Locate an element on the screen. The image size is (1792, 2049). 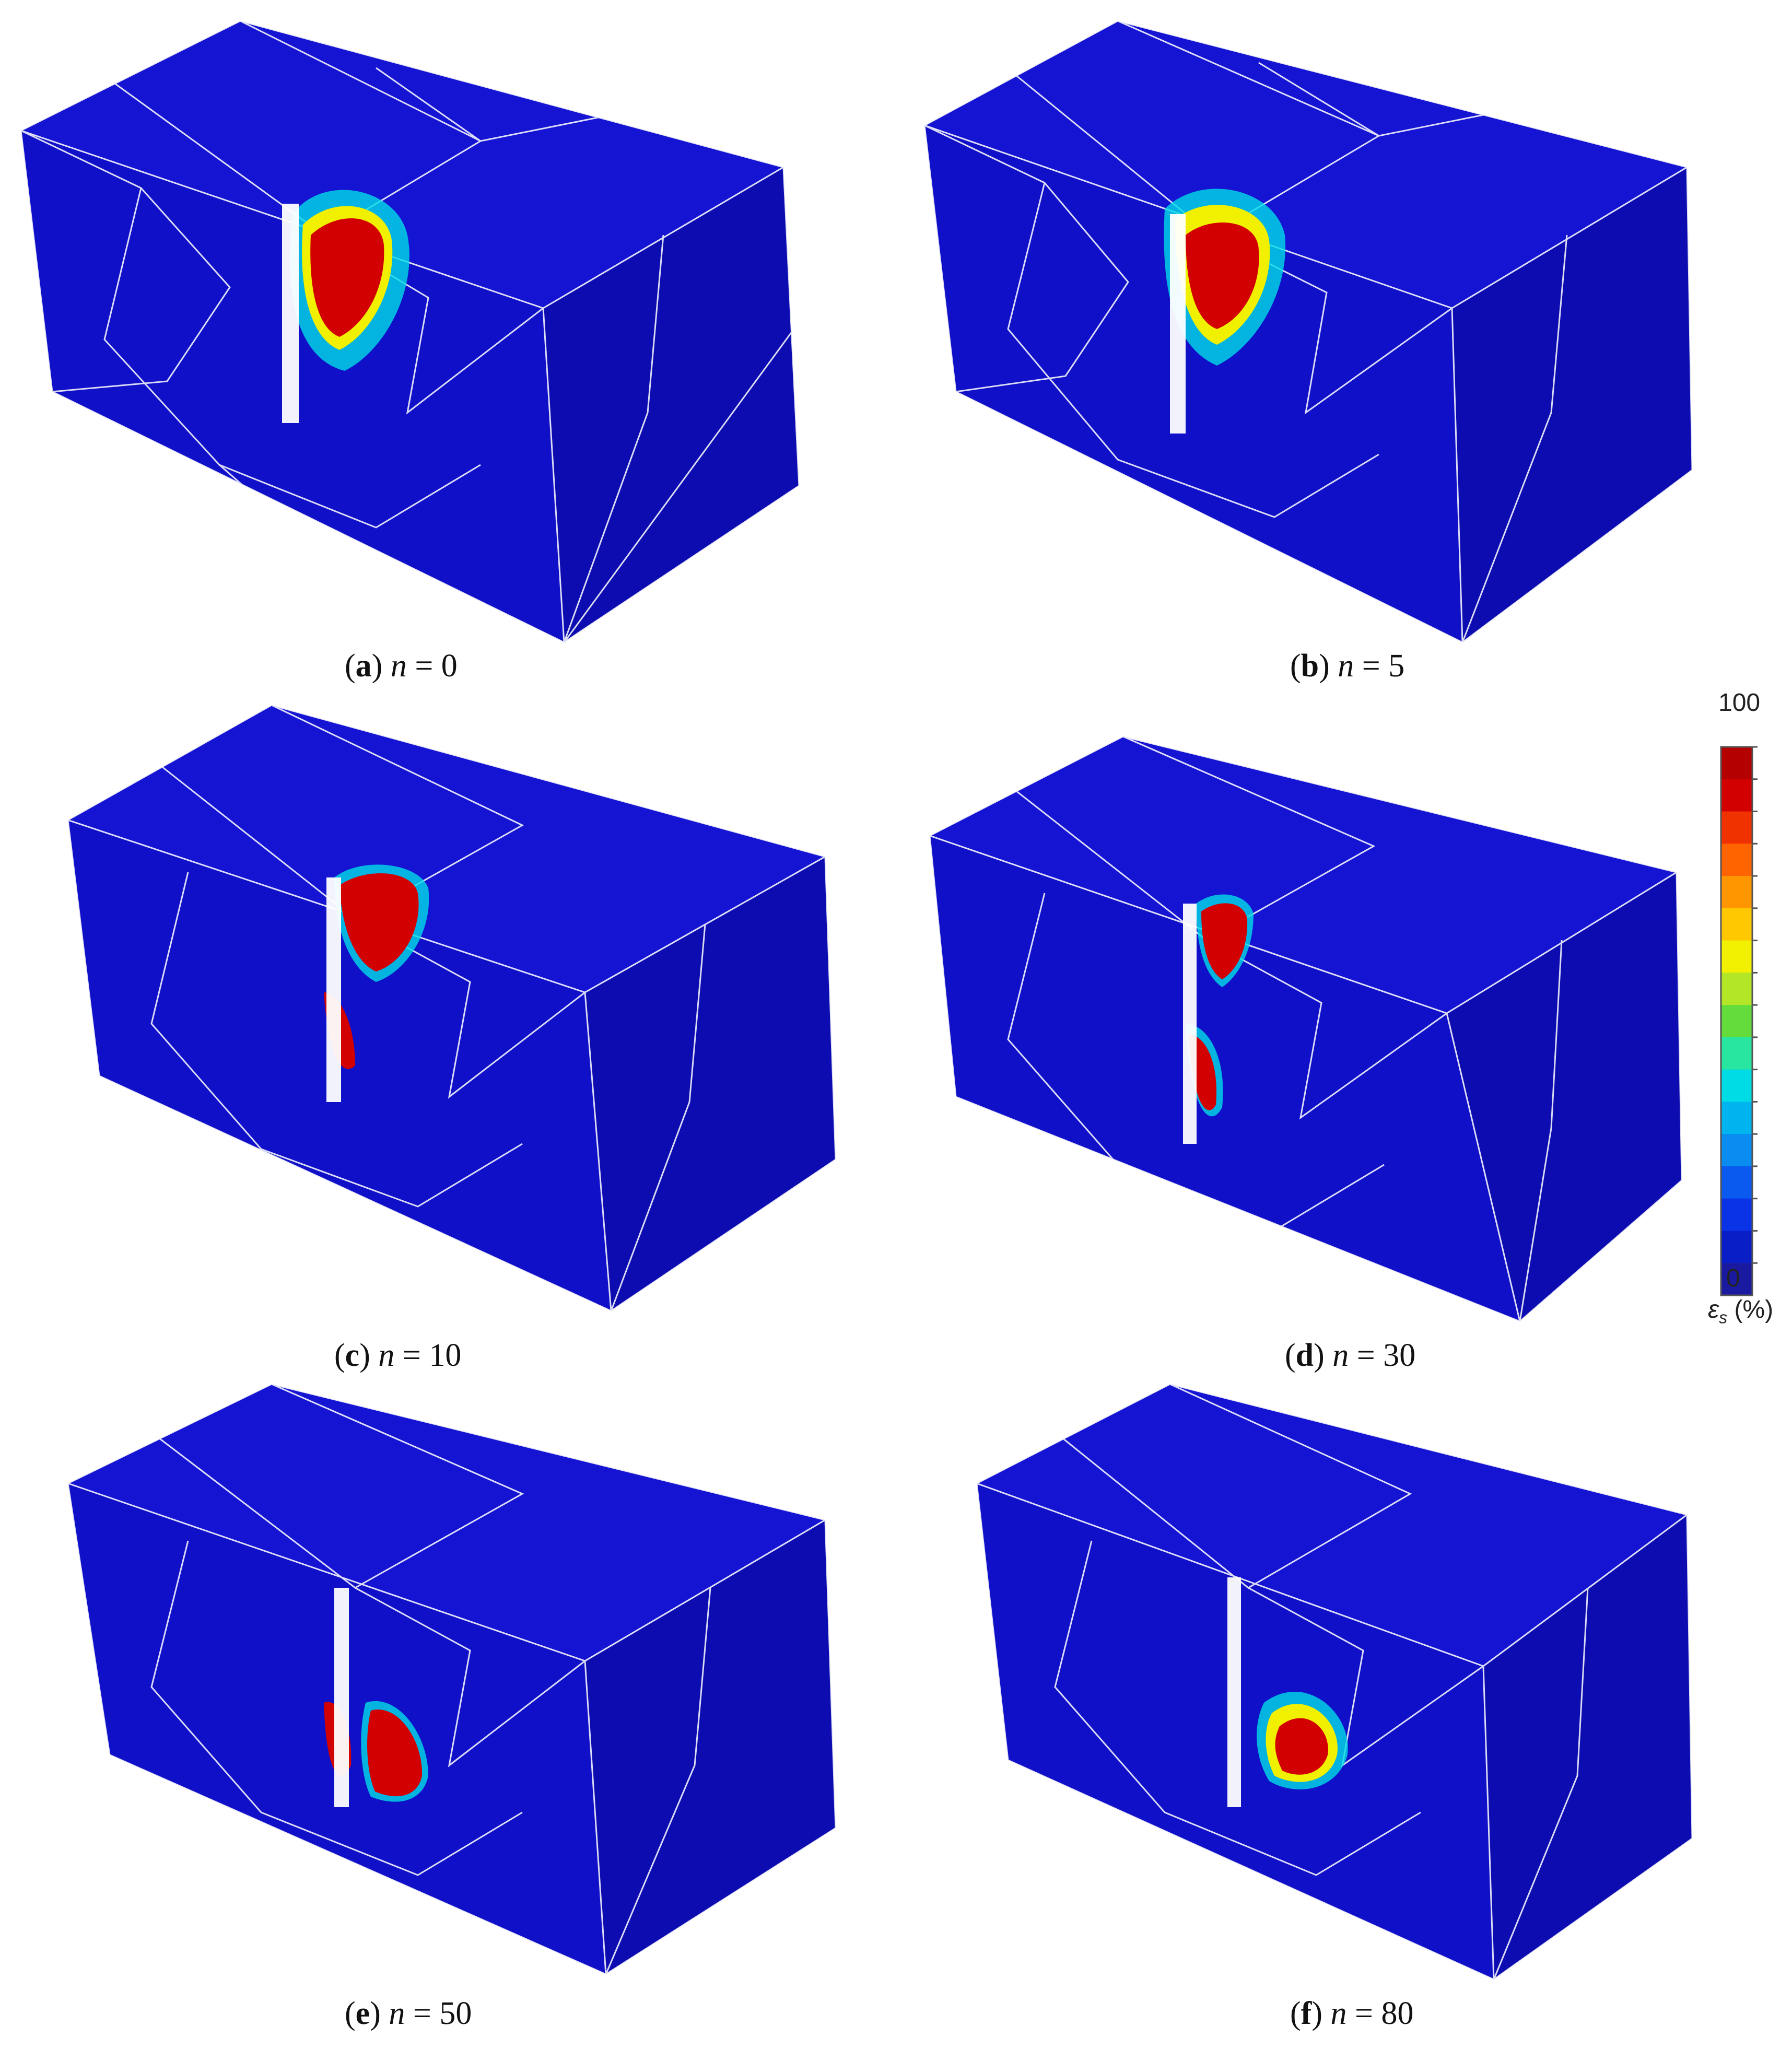
colorbar-quantity-label: εs (%) is located at coordinates (1741, 1311).